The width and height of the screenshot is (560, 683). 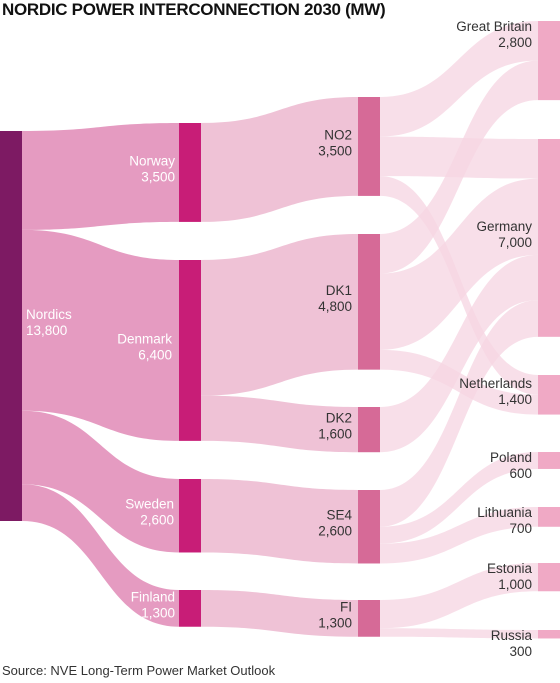 What do you see at coordinates (279, 613) in the screenshot?
I see `link-finland-fi` at bounding box center [279, 613].